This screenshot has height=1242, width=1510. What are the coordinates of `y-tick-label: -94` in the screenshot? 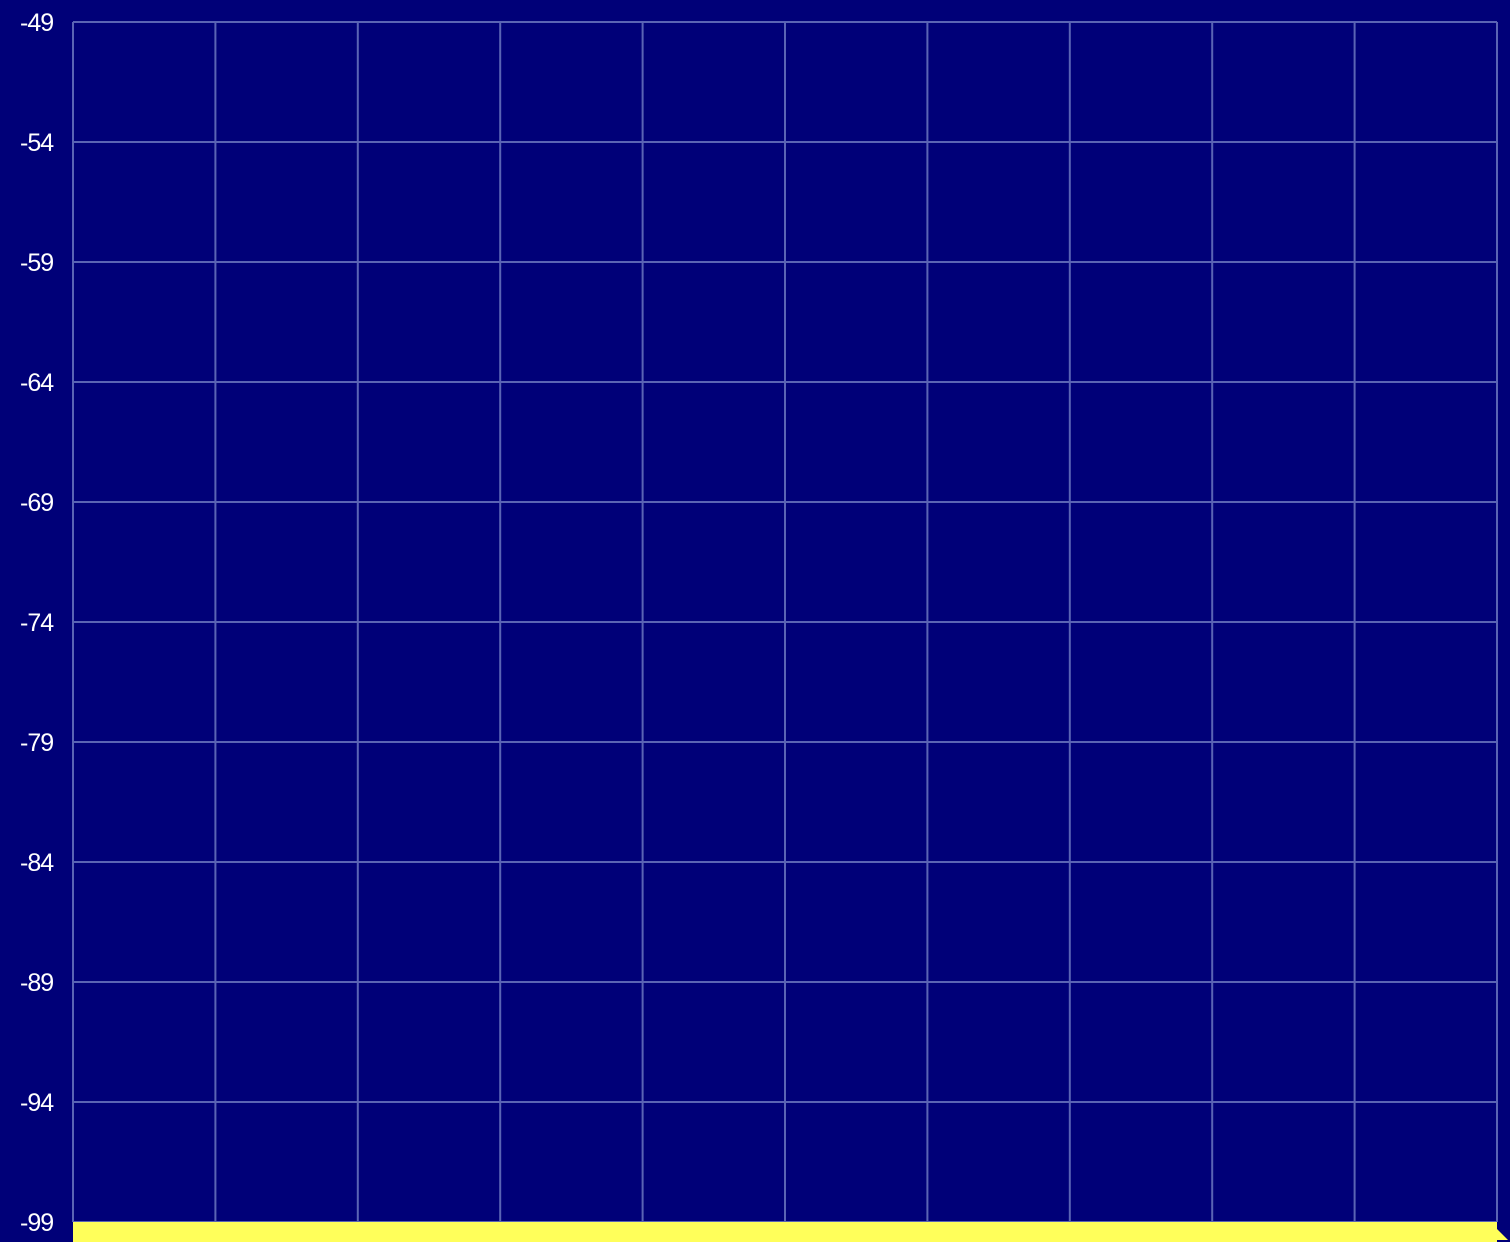 It's located at (37, 1103).